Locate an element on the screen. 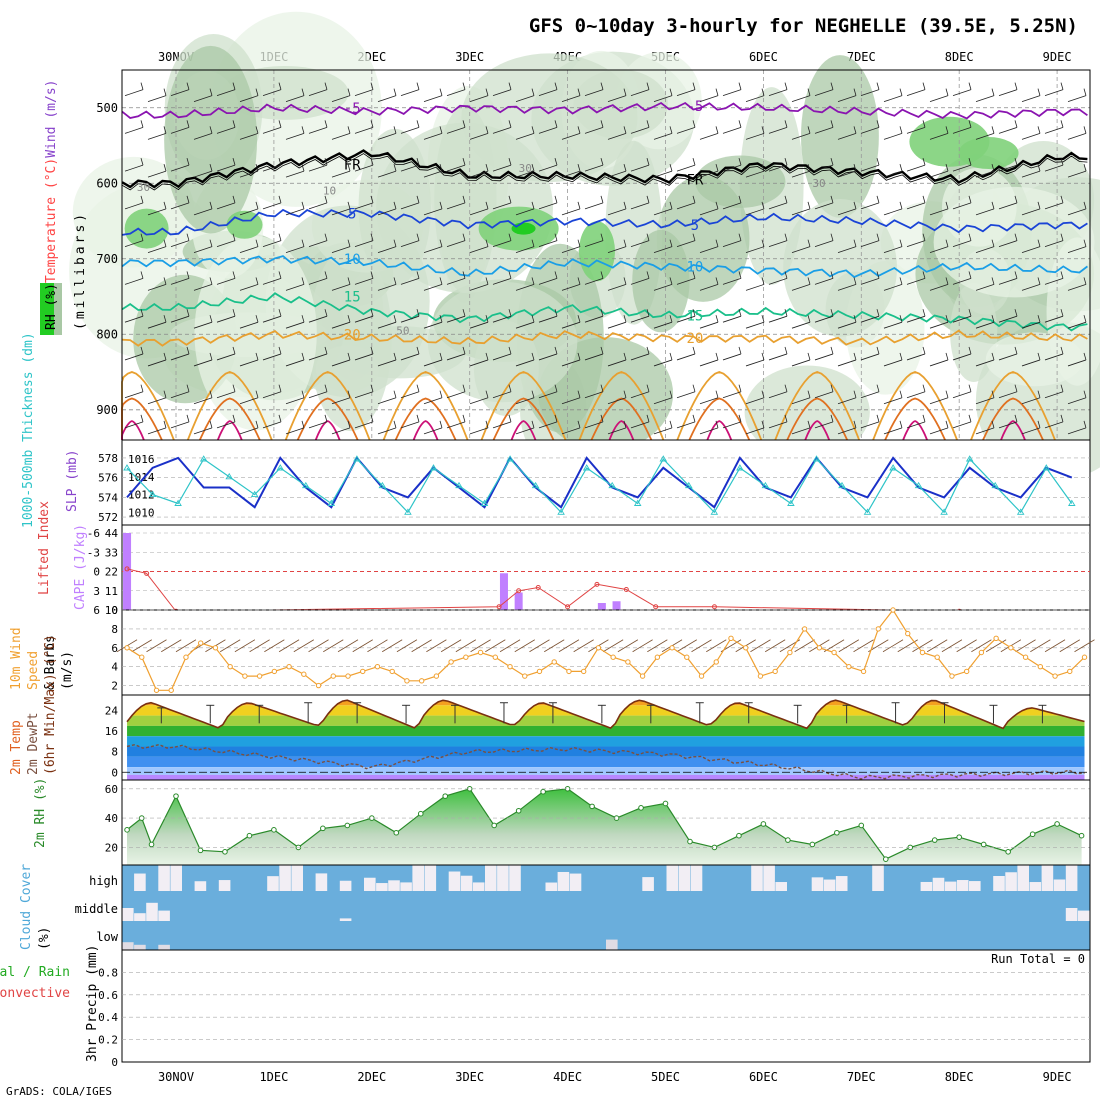  slp-ylabel: SLP (mb) is located at coordinates (72, 480).